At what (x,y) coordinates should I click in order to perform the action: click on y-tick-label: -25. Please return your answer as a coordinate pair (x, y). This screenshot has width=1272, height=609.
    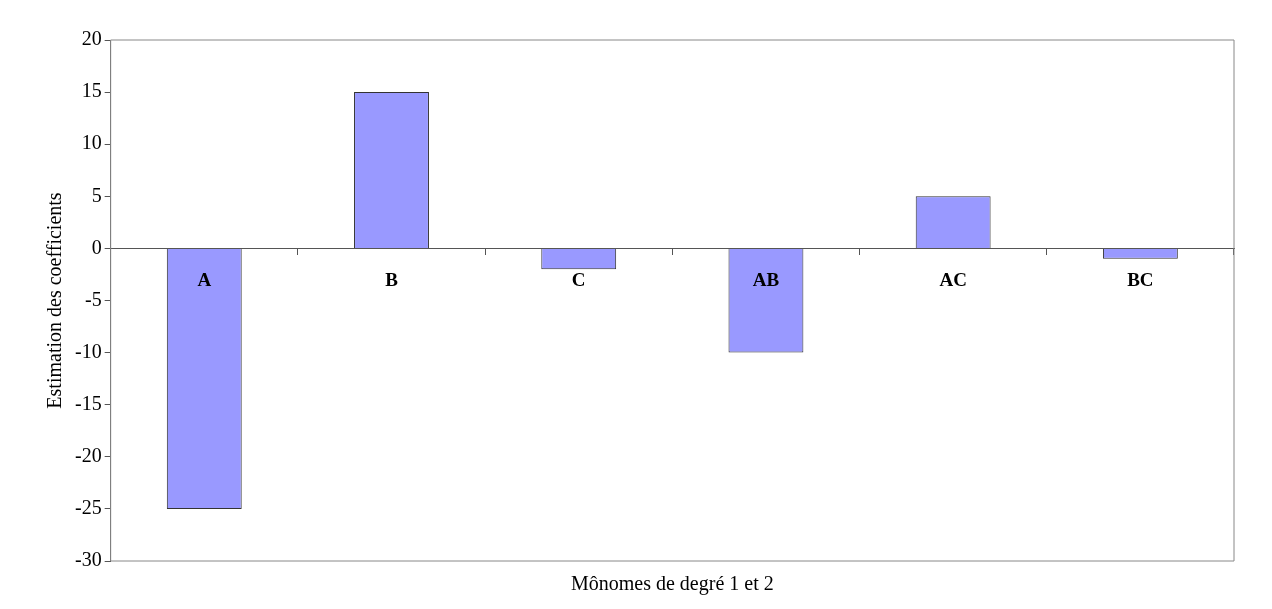
    Looking at the image, I should click on (88, 507).